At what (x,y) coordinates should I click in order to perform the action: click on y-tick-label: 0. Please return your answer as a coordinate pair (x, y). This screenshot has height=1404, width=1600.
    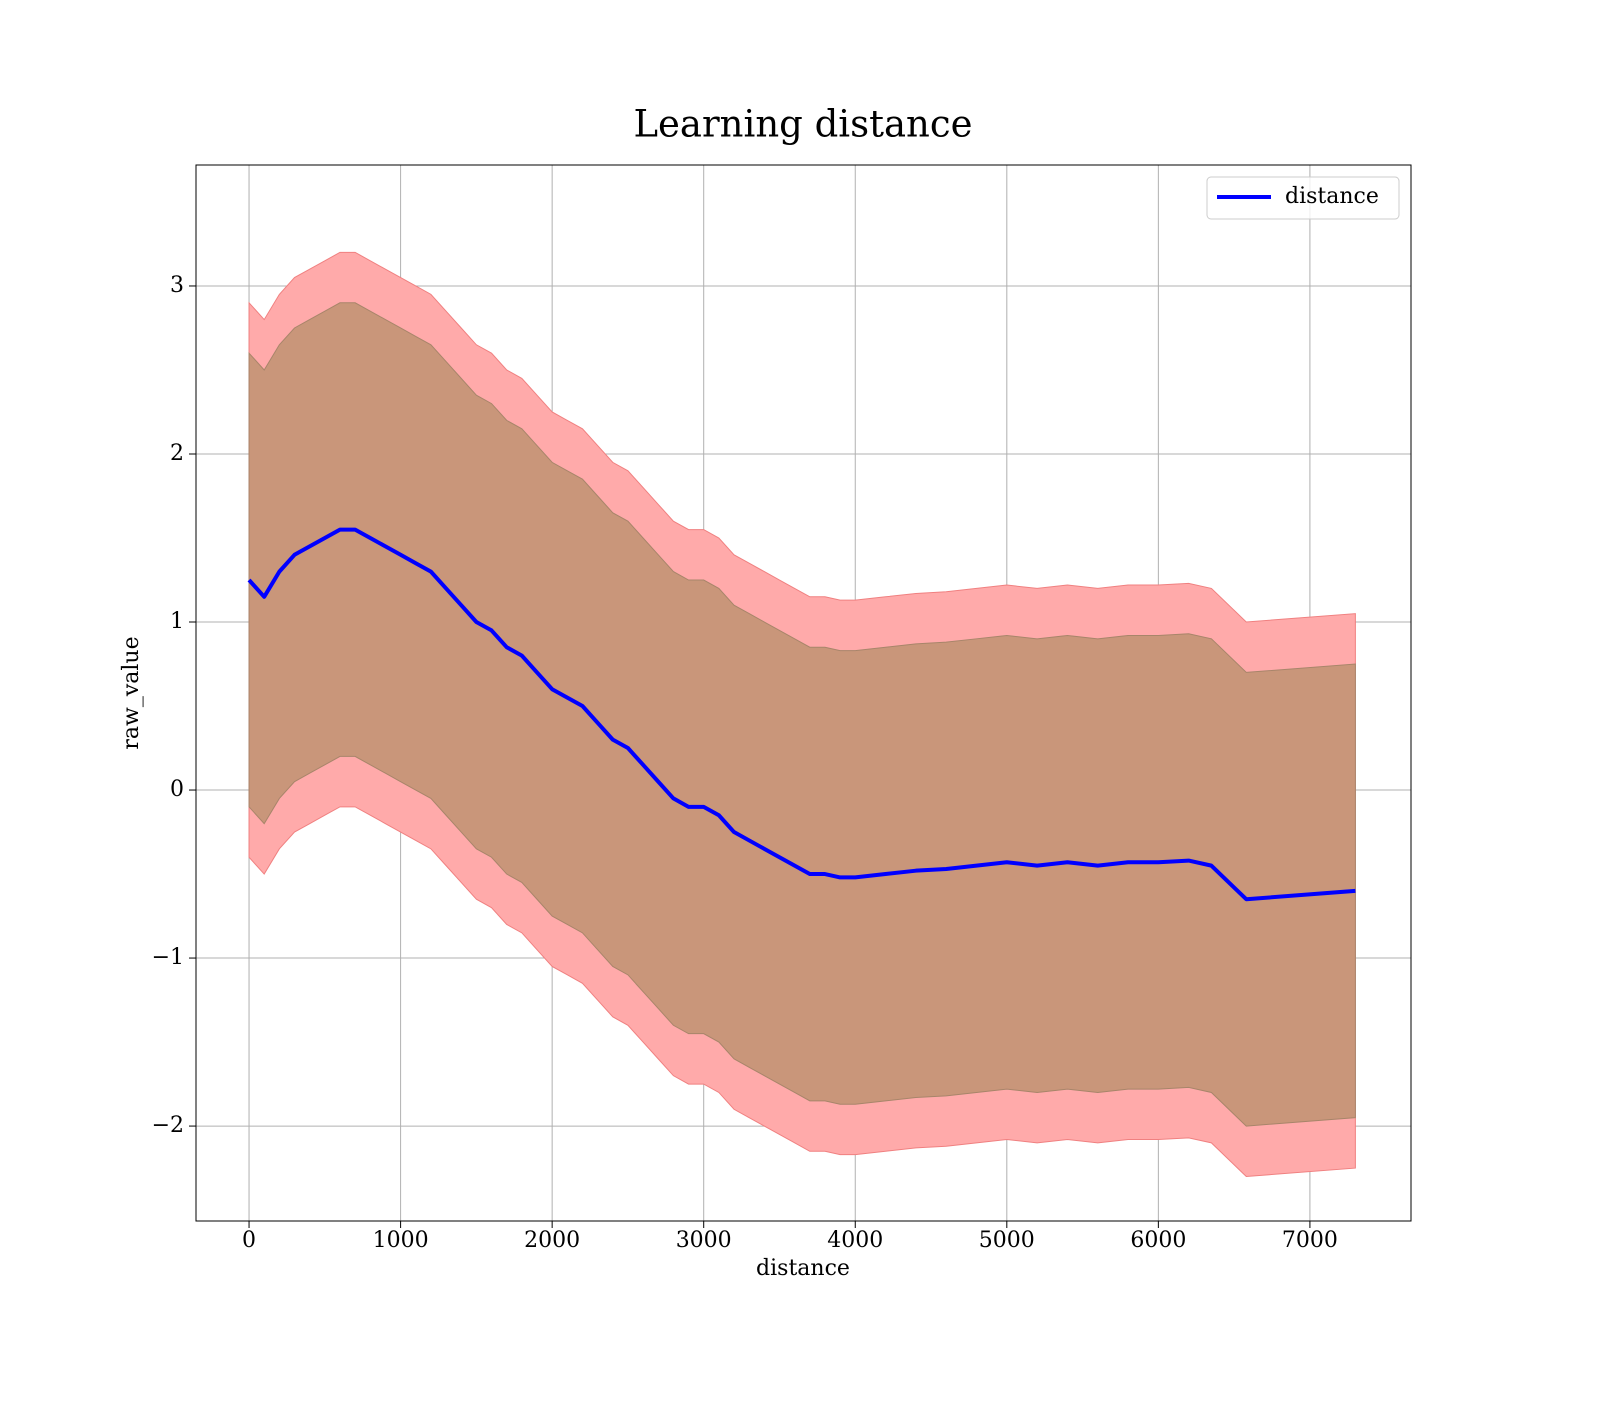
    Looking at the image, I should click on (177, 789).